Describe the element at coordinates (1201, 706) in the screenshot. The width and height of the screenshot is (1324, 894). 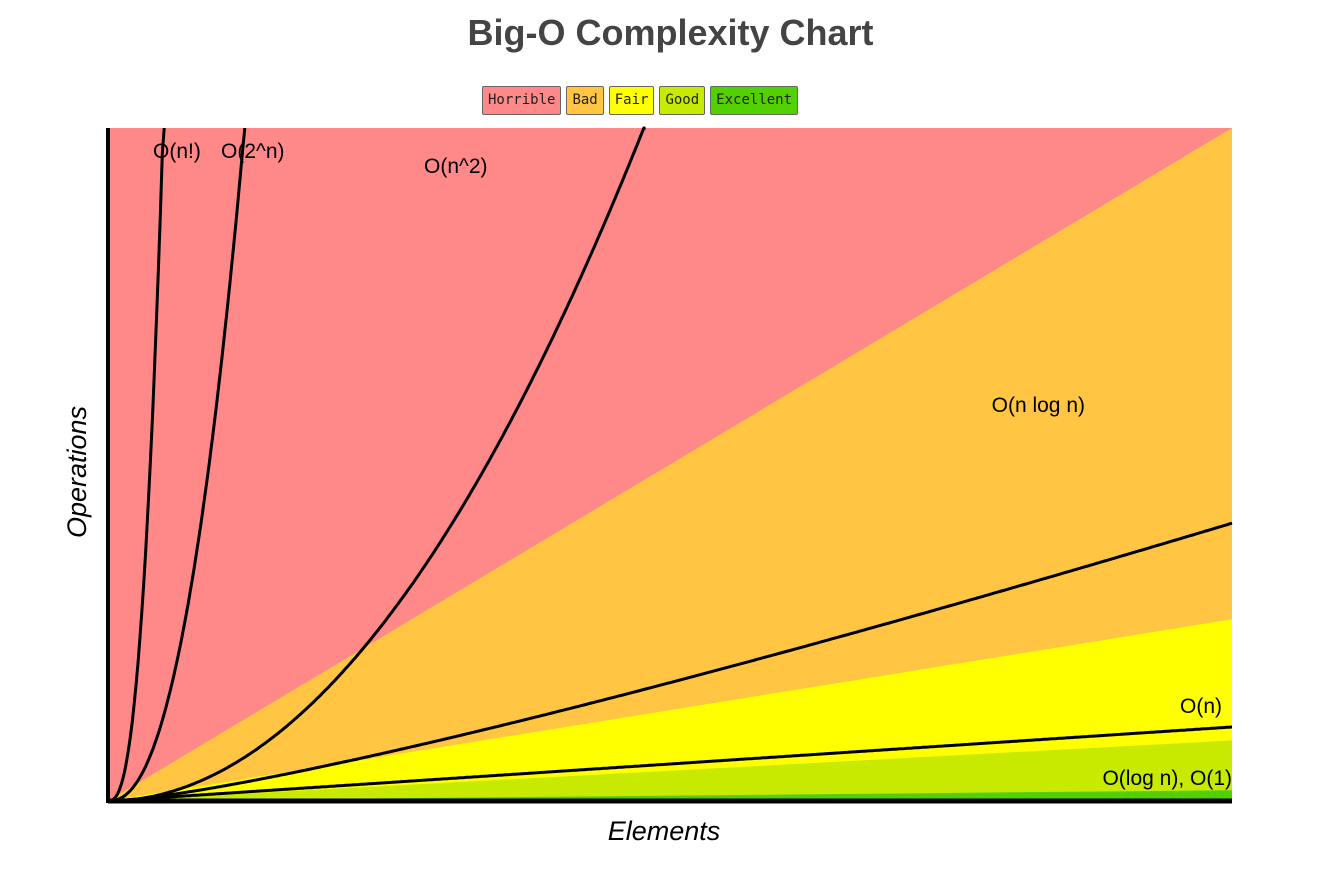
I see `series-label-linear: O(n)` at that location.